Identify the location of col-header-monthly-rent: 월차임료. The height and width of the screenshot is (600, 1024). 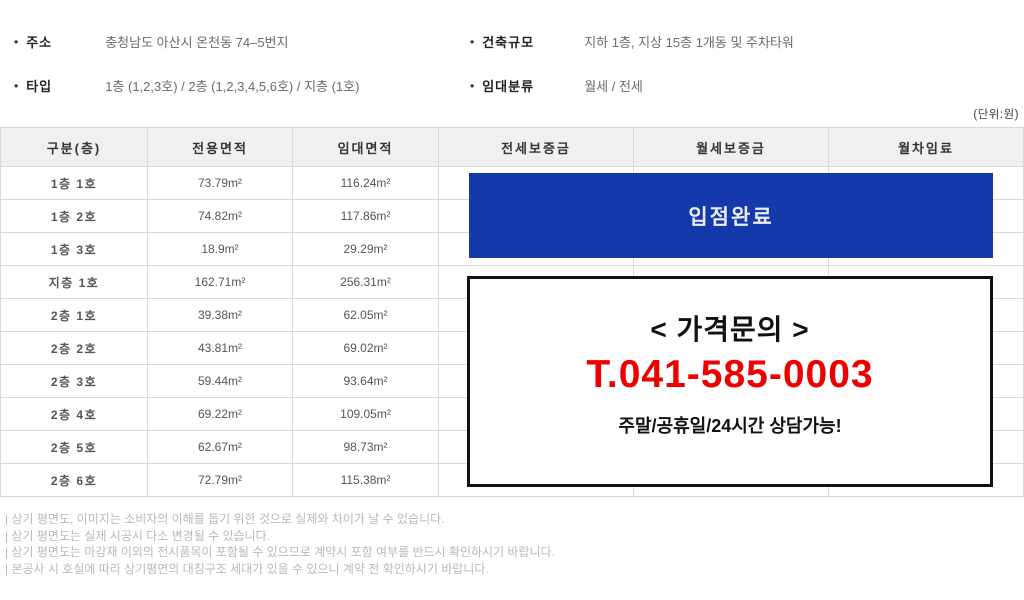
(926, 147).